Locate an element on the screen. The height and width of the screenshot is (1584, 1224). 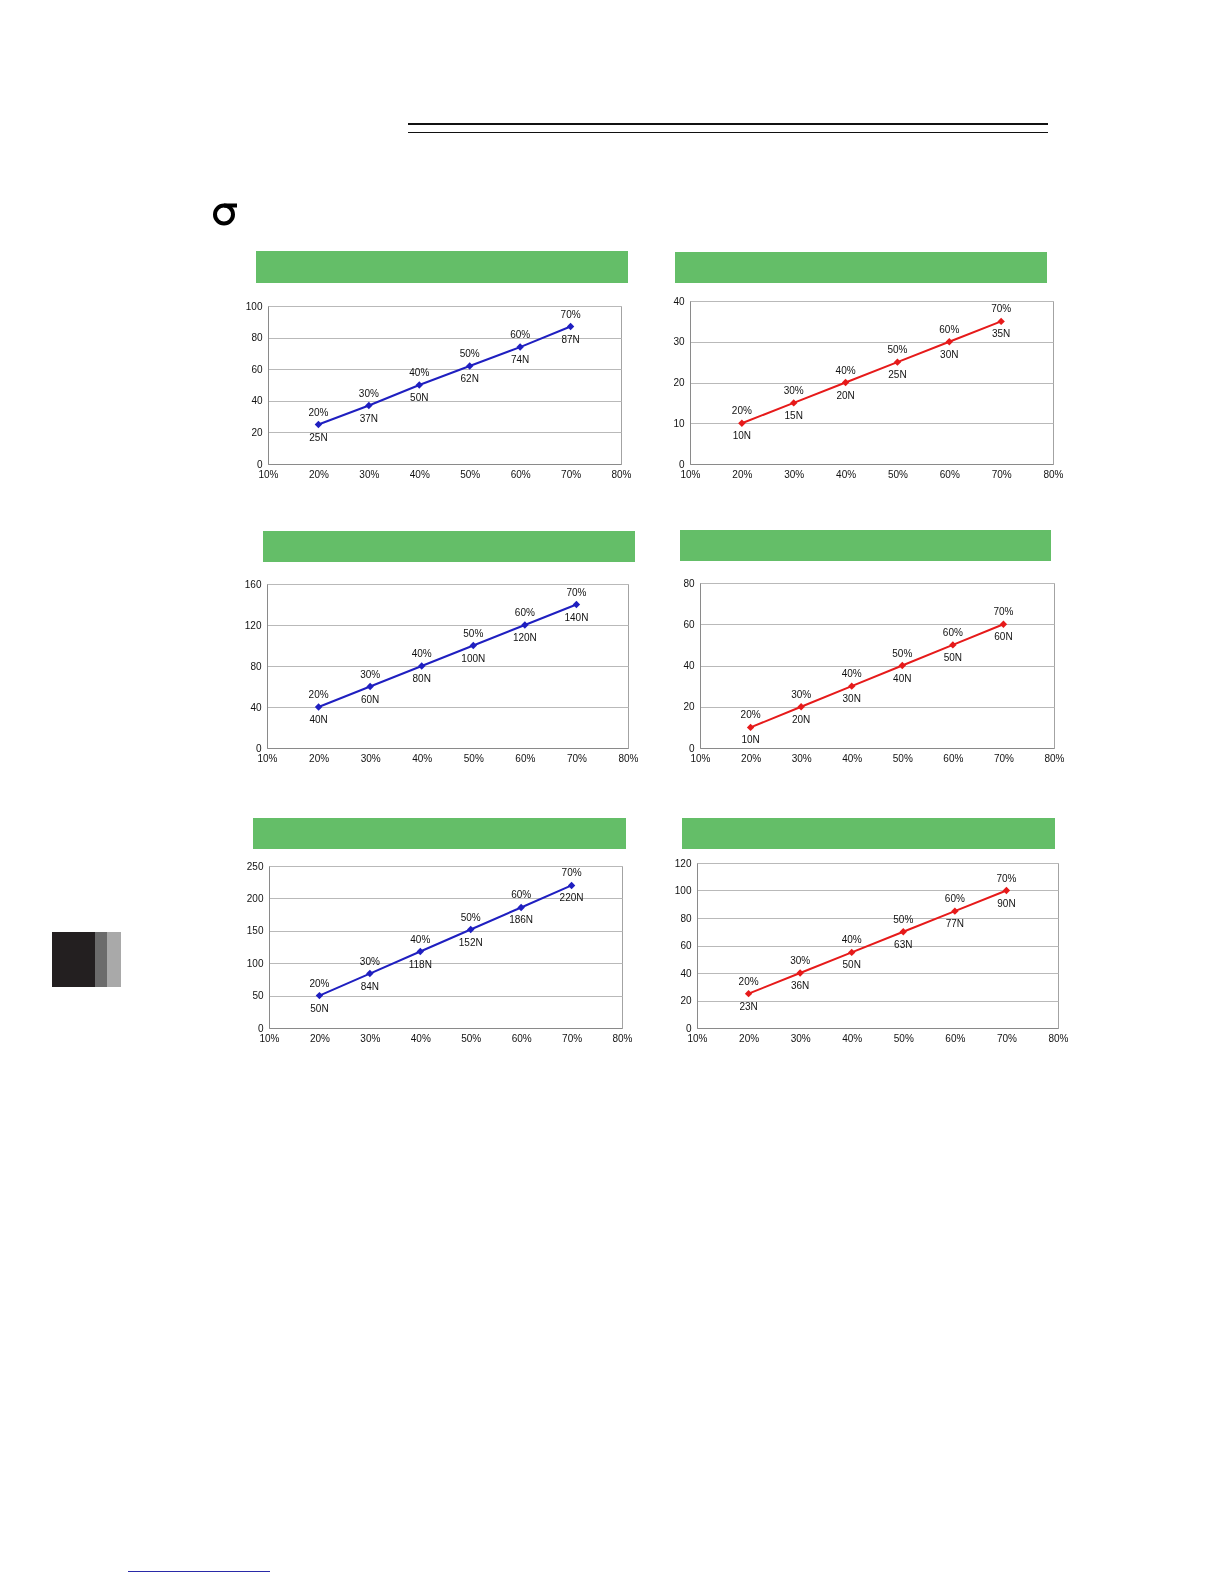
y-tick-label: 120 is located at coordinates (683, 863).